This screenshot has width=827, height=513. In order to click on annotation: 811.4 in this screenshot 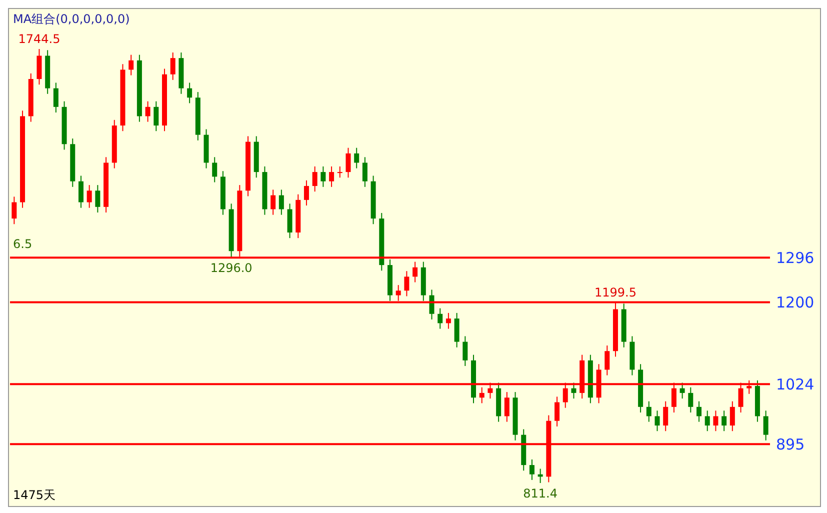, I will do `click(540, 493)`.